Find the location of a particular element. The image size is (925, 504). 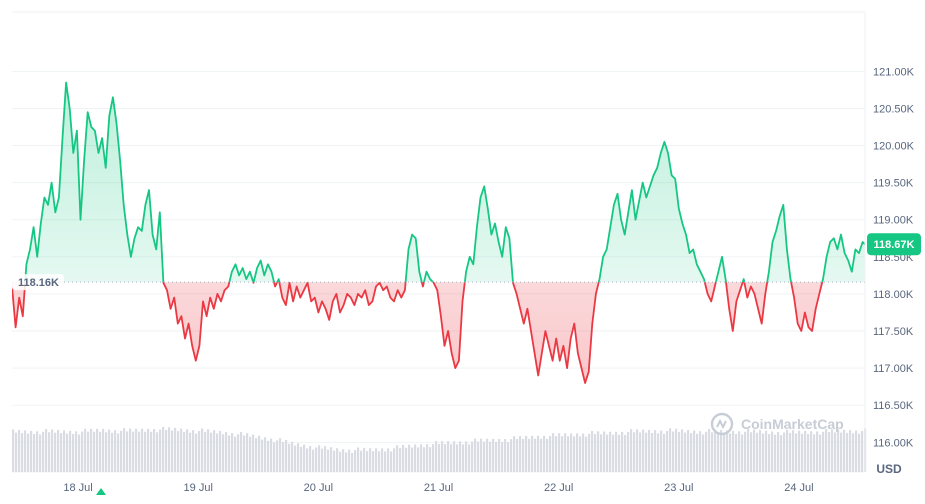

y-tick-label: 116.50K is located at coordinates (893, 406).